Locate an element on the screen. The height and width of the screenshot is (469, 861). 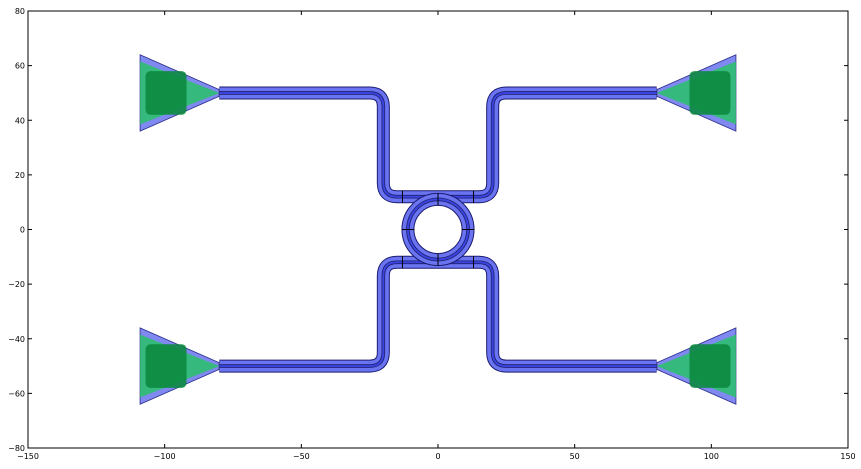
y-tick-label-4: 0 is located at coordinates (22, 230).